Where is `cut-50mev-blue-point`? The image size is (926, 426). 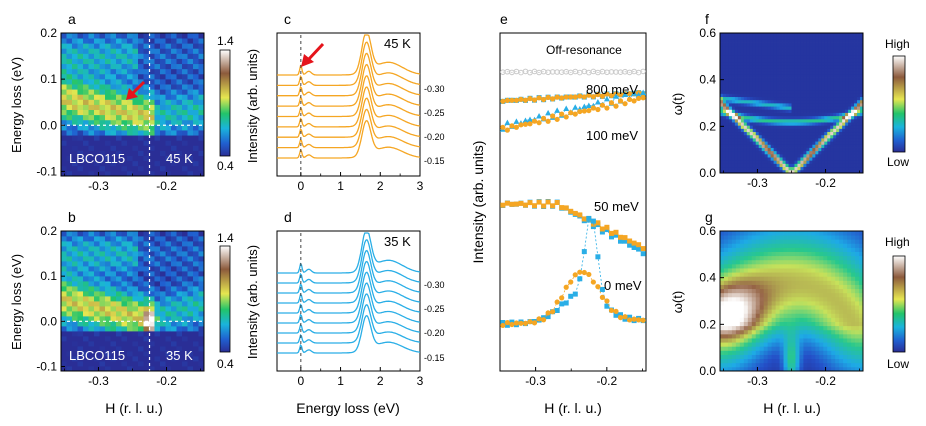
cut-50mev-blue-point is located at coordinates (620, 241).